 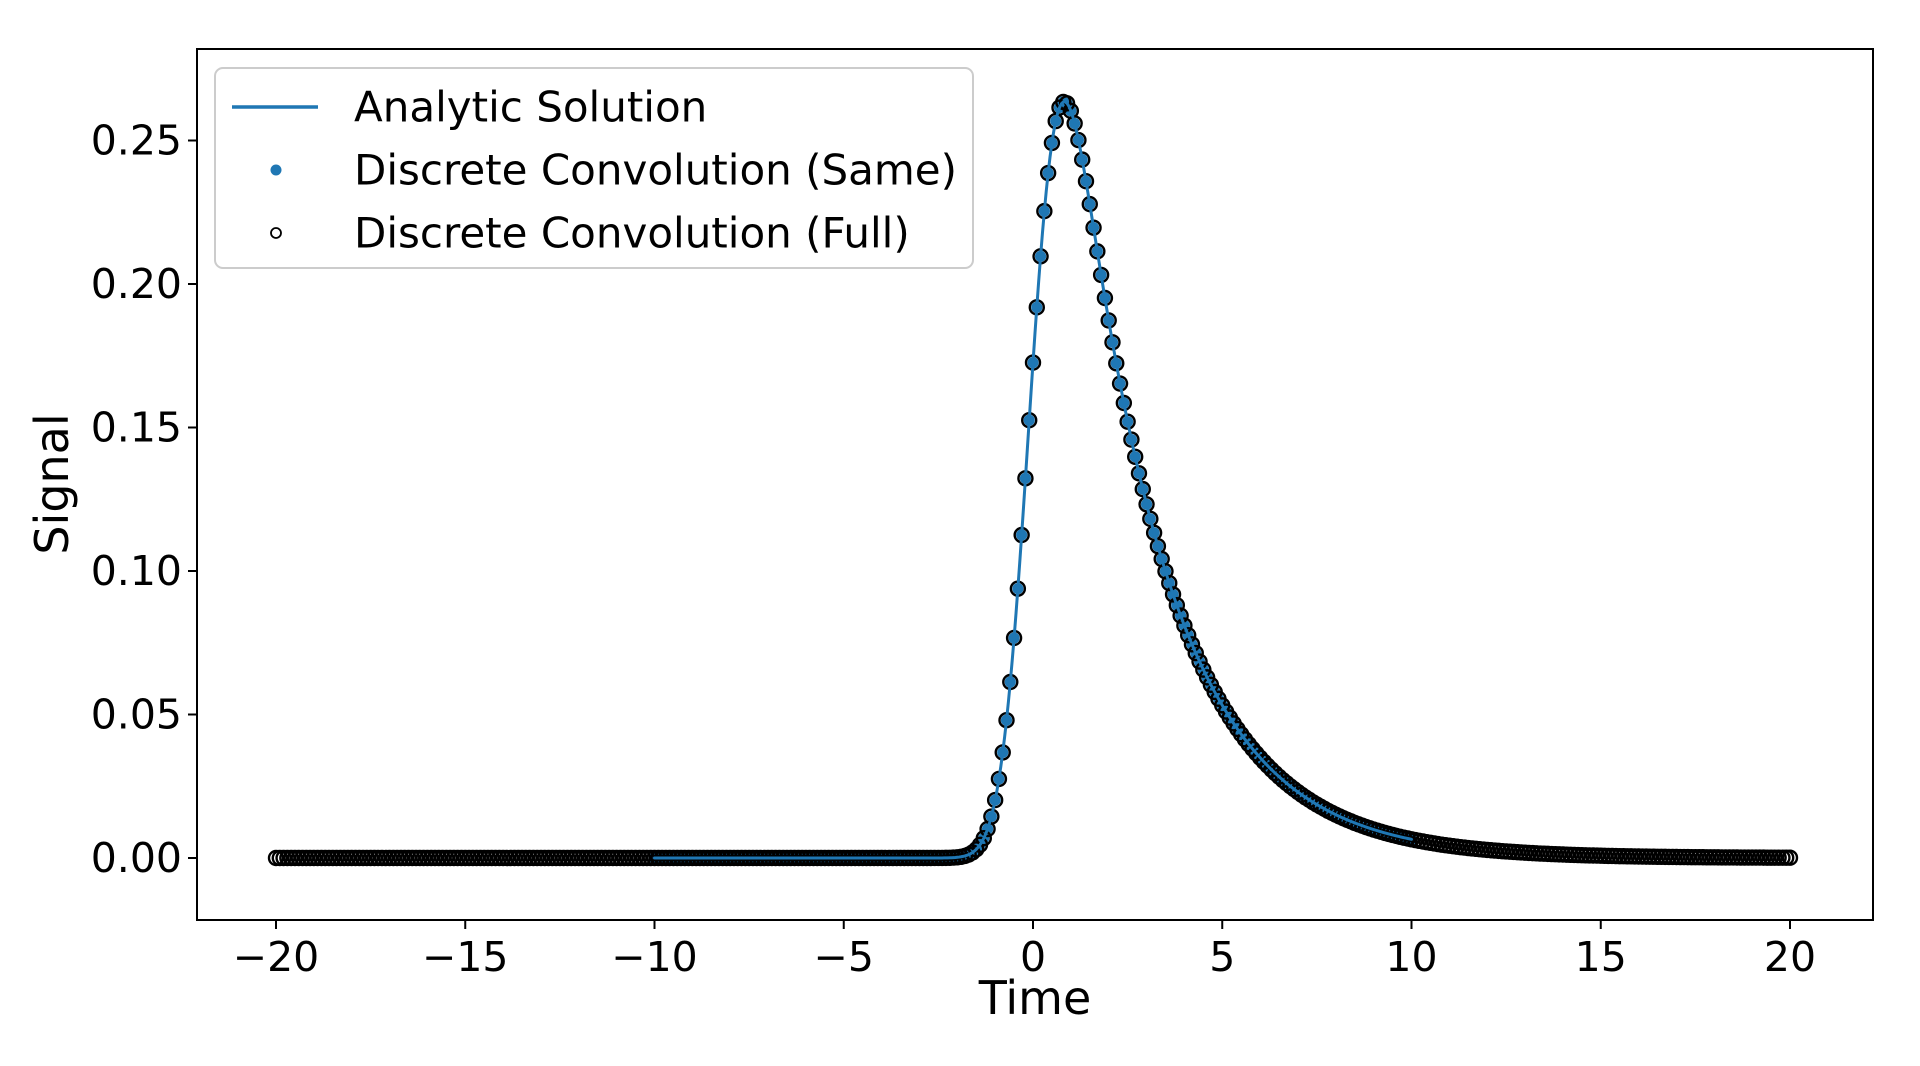 I want to click on x-tick-label: 15, so click(x=1601, y=957).